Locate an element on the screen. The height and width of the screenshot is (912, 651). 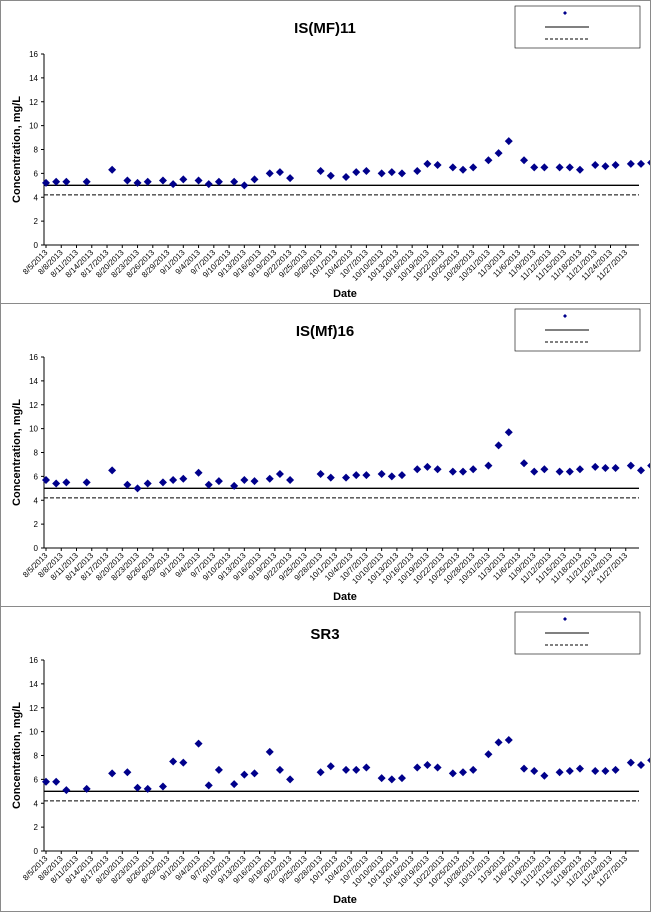
chart-title: IS(MF)11 is located at coordinates (325, 28).